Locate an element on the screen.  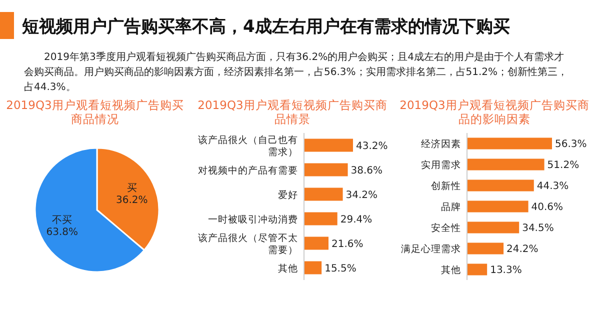
data-label: 38.6% is located at coordinates (366, 170).